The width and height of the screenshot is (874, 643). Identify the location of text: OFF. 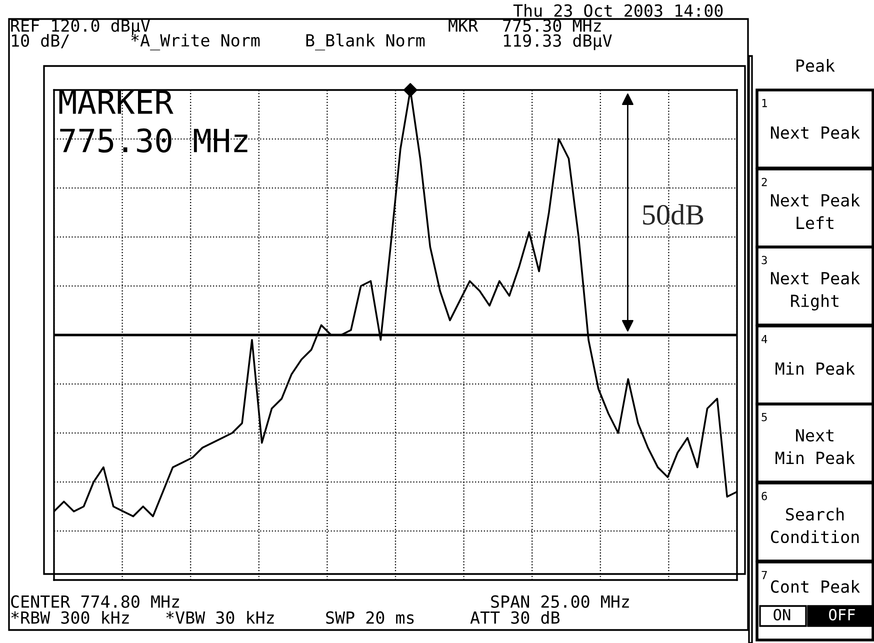
(842, 614).